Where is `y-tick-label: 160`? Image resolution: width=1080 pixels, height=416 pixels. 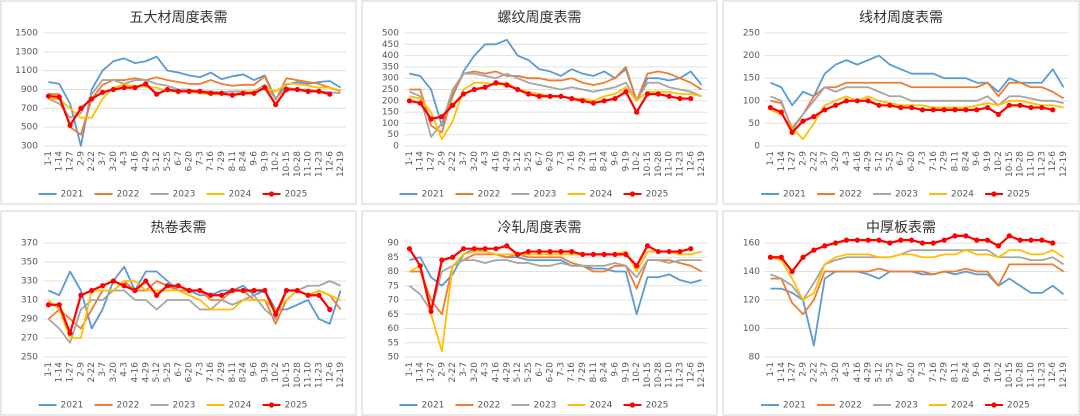 y-tick-label: 160 is located at coordinates (751, 244).